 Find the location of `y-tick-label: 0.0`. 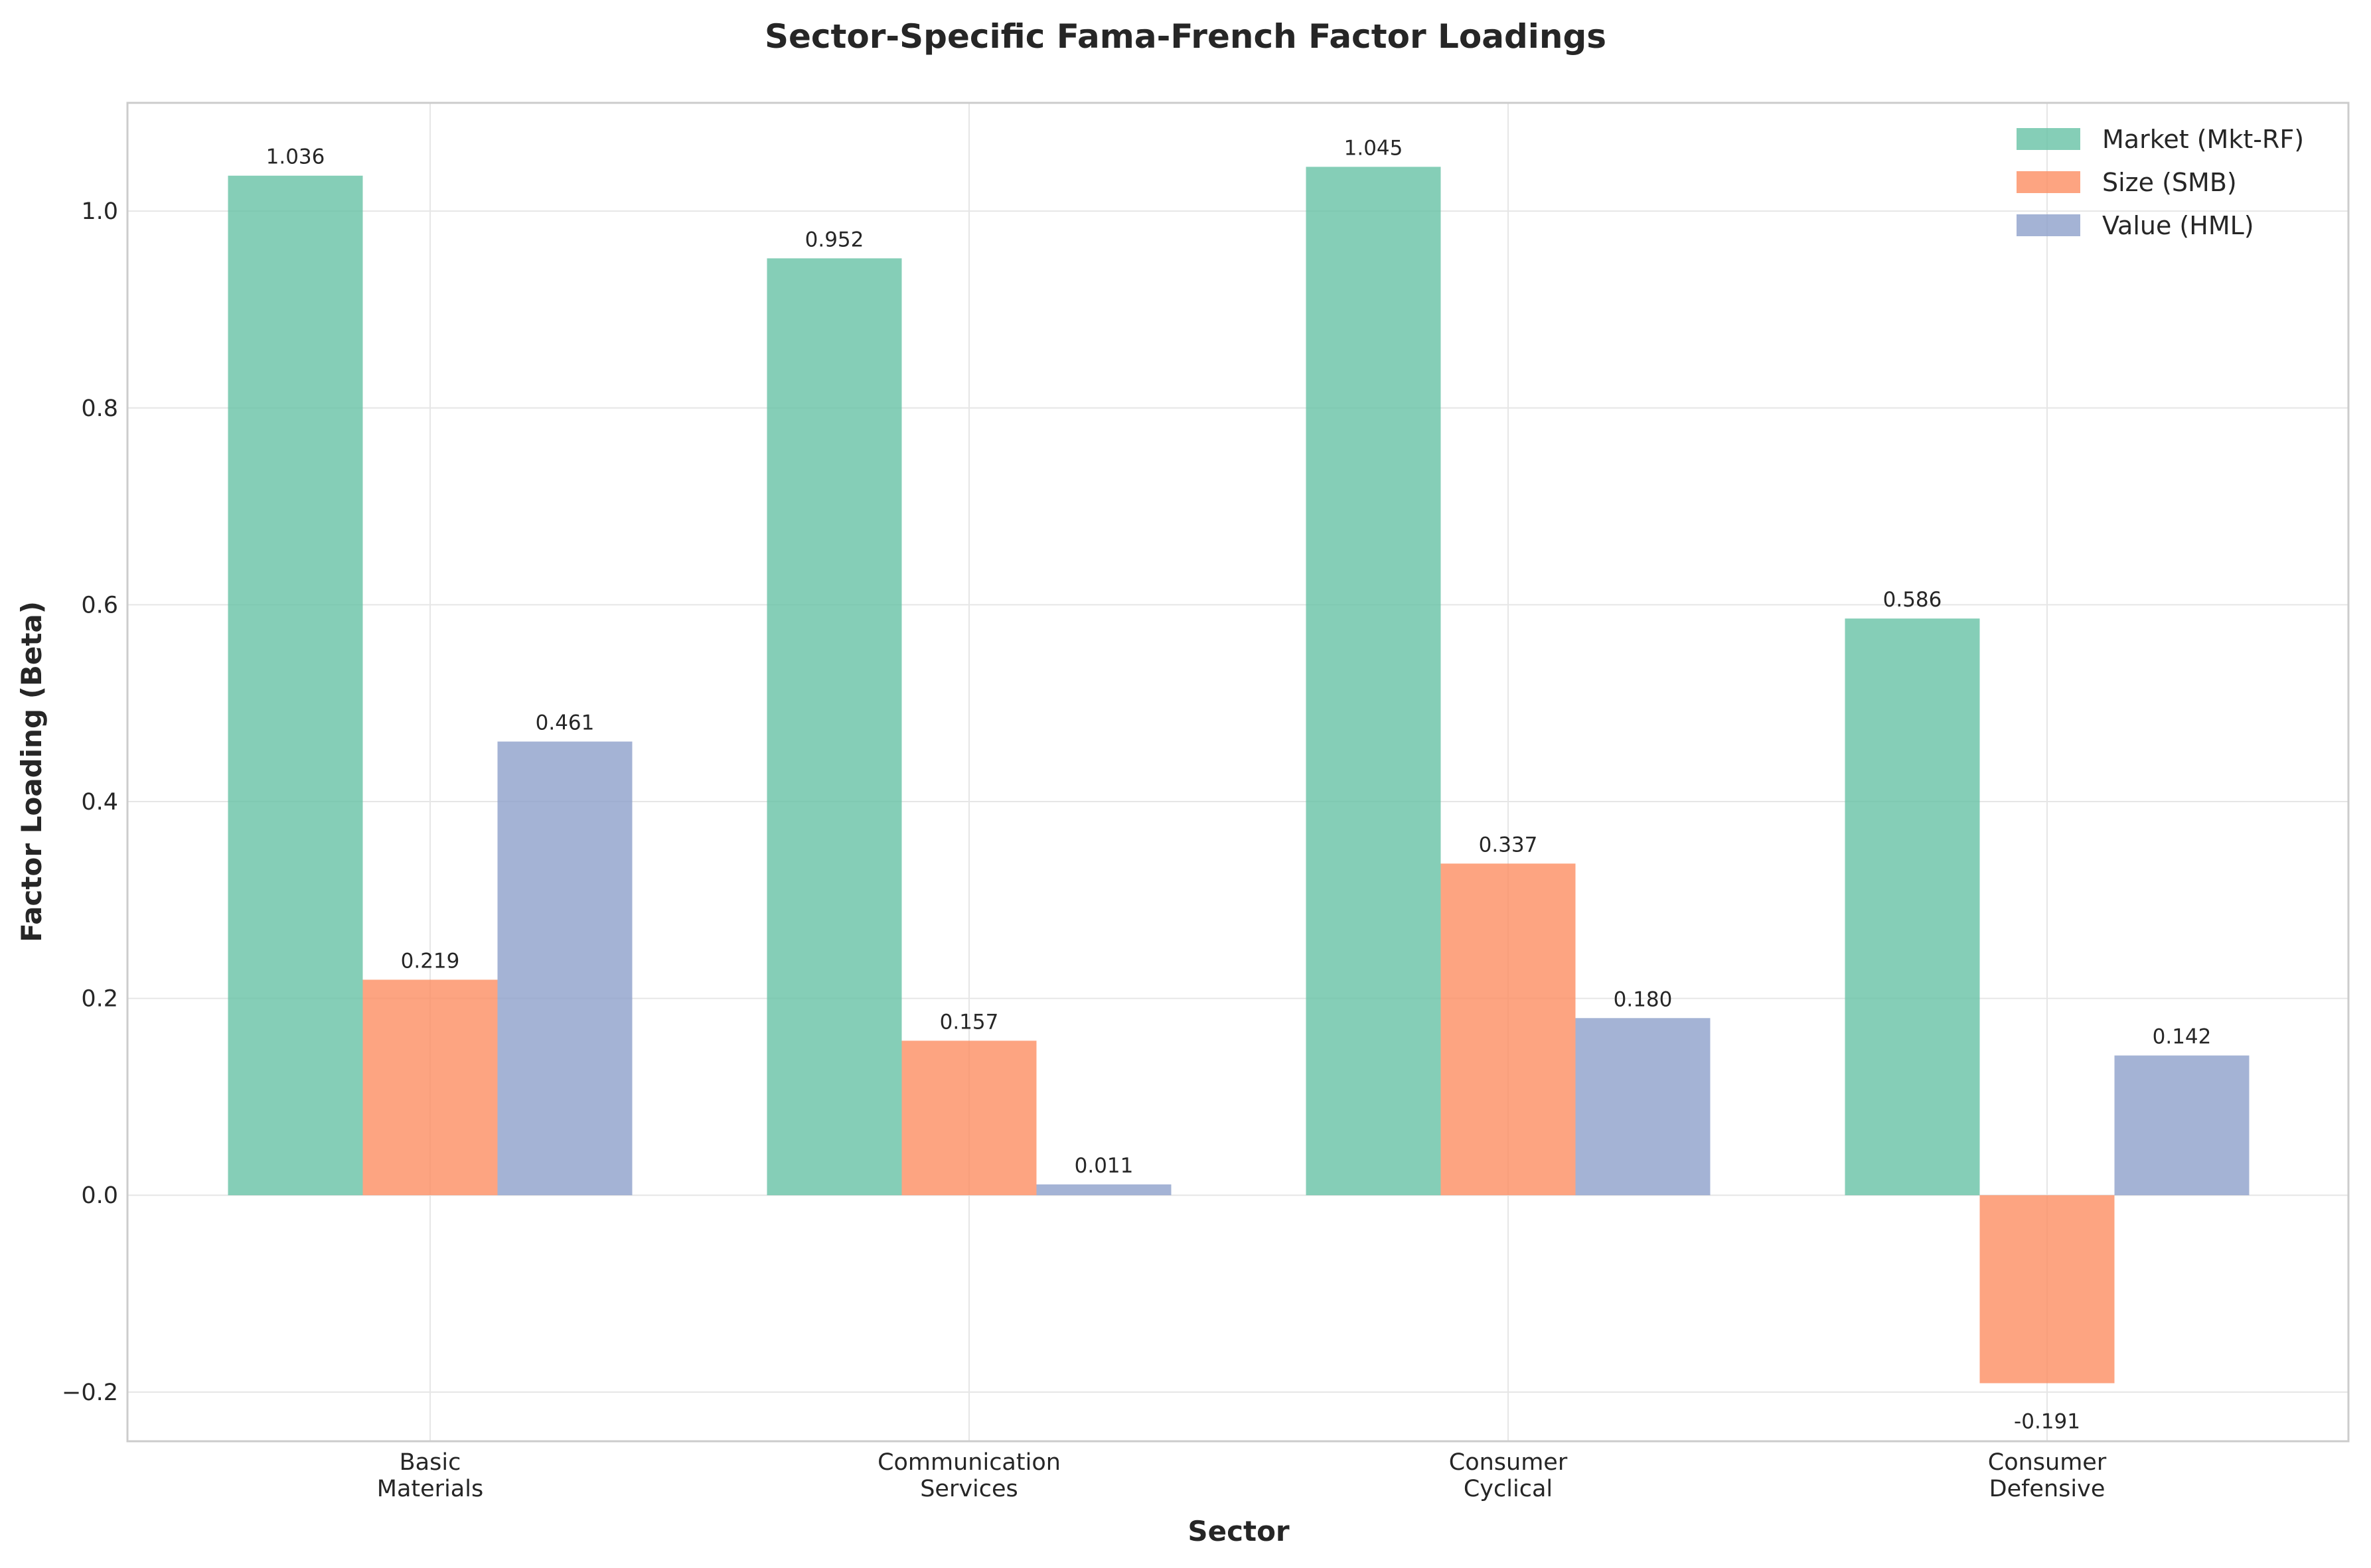

y-tick-label: 0.0 is located at coordinates (100, 1195).